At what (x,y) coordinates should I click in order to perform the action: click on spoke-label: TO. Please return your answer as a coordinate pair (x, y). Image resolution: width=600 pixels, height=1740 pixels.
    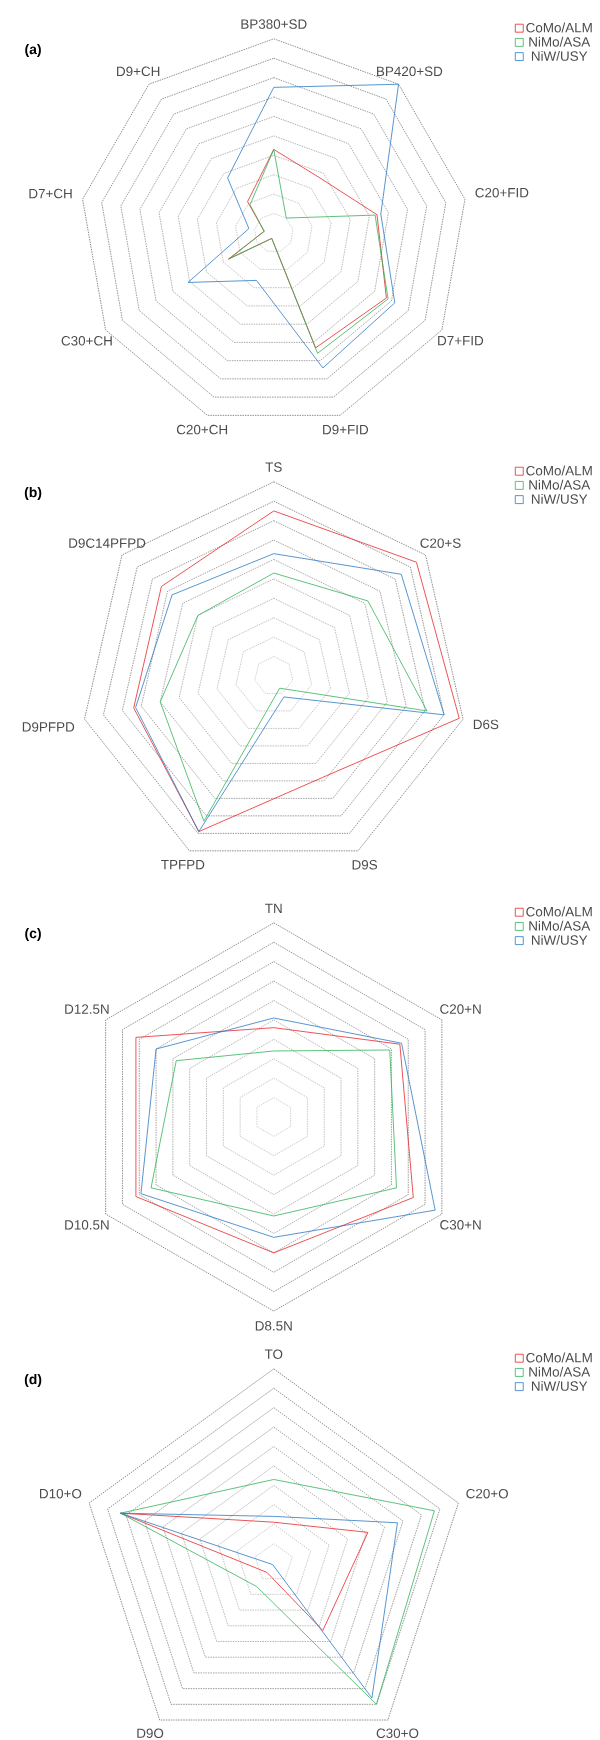
    Looking at the image, I should click on (273, 1354).